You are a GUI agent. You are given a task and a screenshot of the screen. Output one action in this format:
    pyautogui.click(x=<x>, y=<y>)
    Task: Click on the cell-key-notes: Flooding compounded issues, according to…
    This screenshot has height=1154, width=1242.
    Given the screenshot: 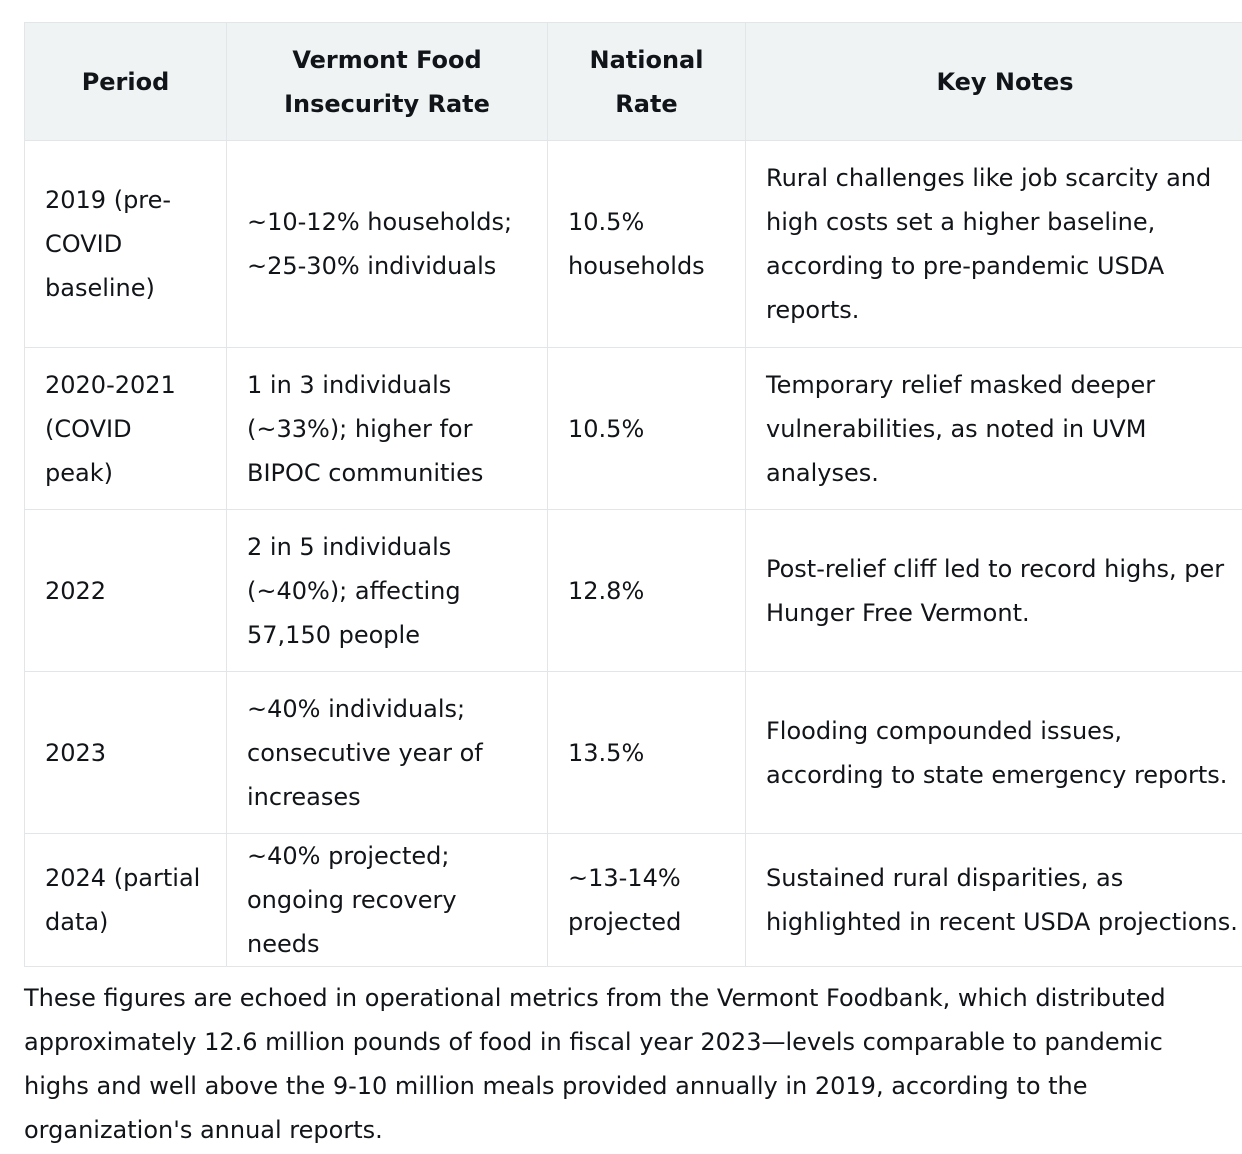 What is the action you would take?
    pyautogui.click(x=993, y=752)
    